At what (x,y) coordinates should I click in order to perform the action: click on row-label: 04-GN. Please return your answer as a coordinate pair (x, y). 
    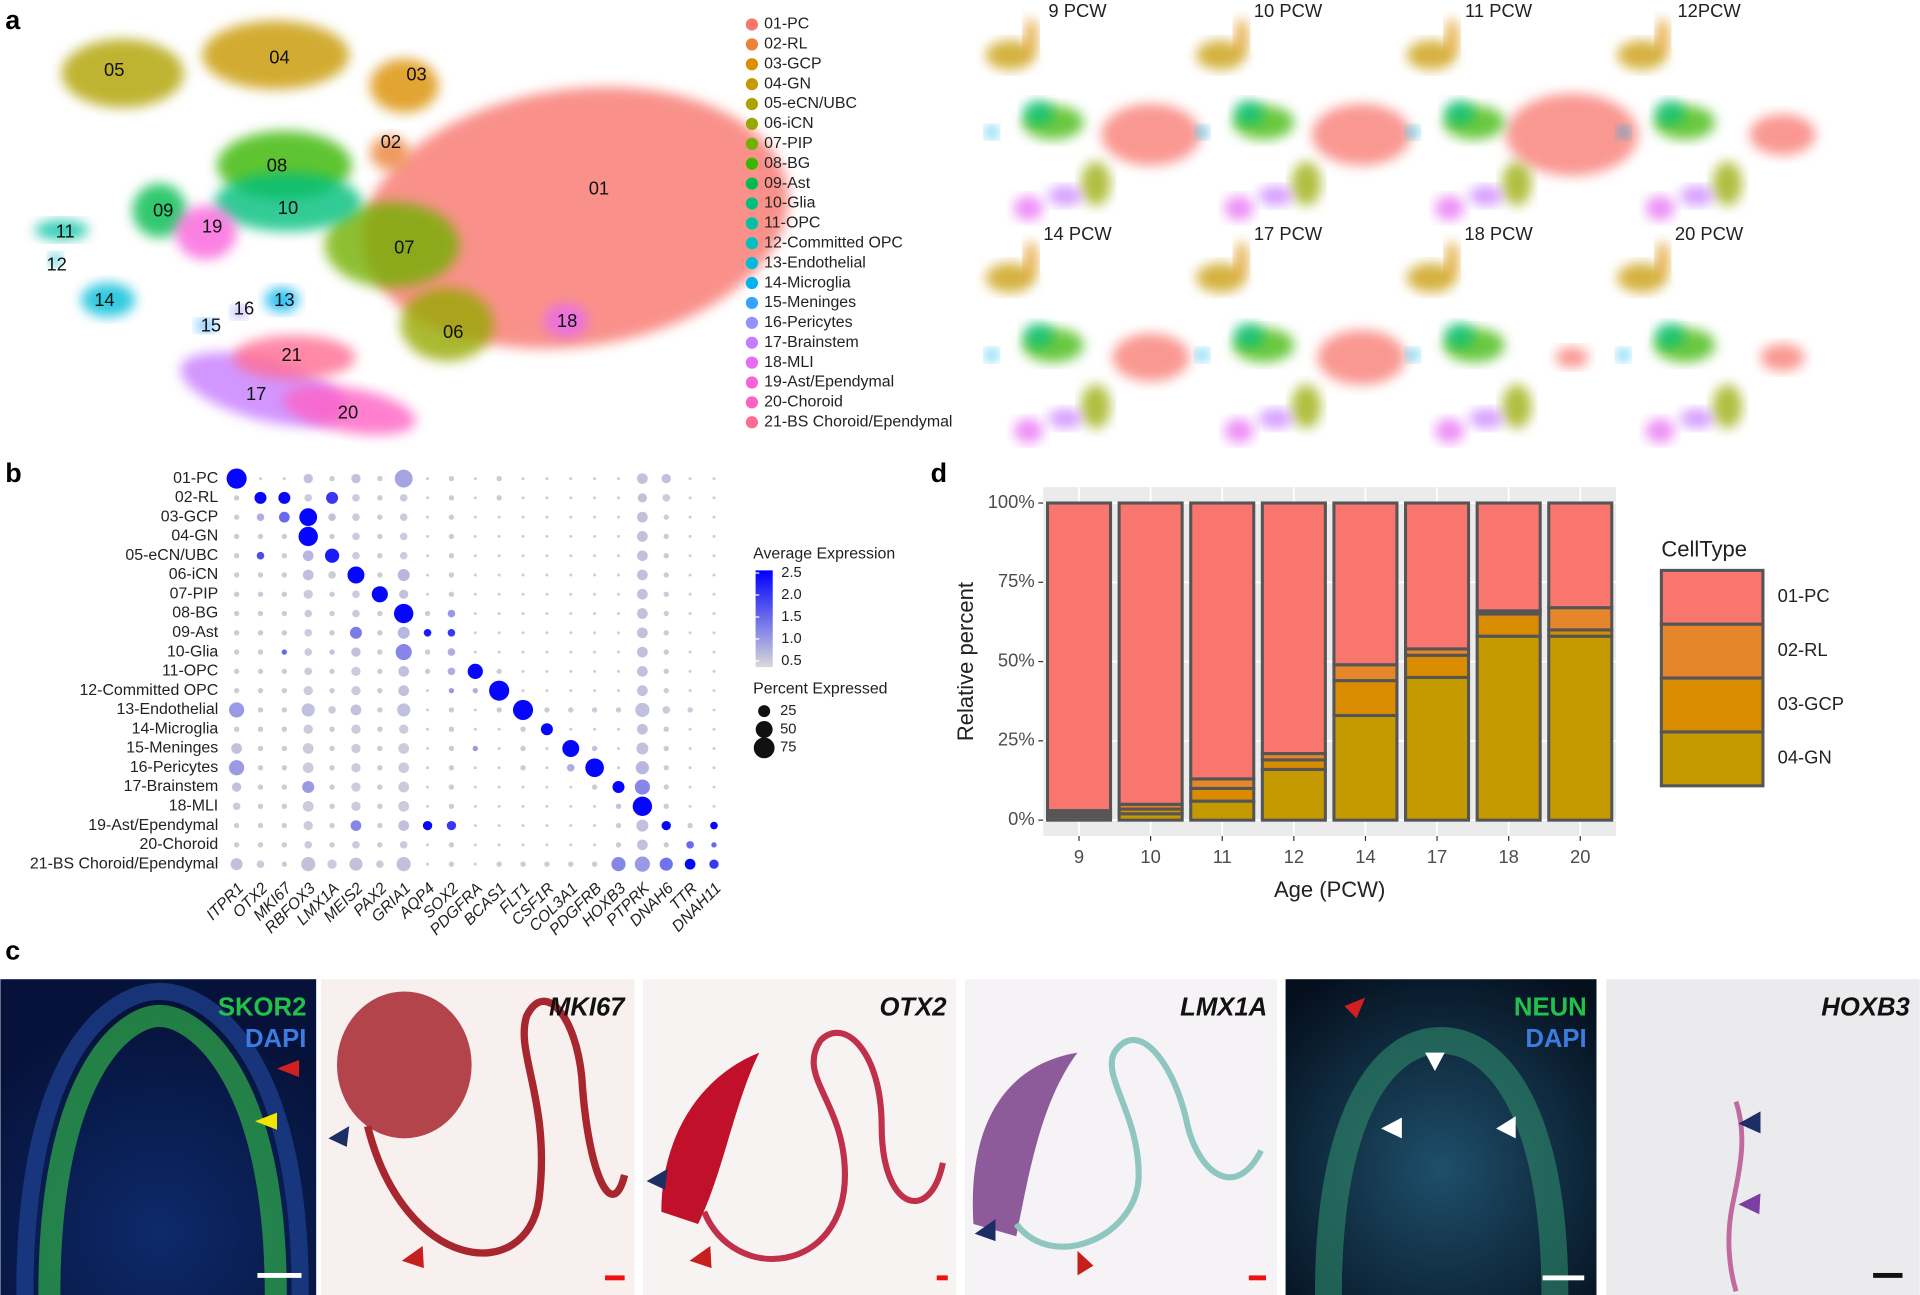
    Looking at the image, I should click on (194, 536).